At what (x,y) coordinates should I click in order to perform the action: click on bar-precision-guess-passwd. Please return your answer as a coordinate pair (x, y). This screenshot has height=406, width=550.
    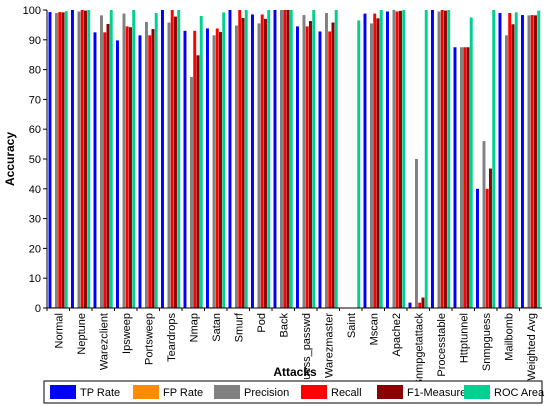
    Looking at the image, I should click on (304, 161).